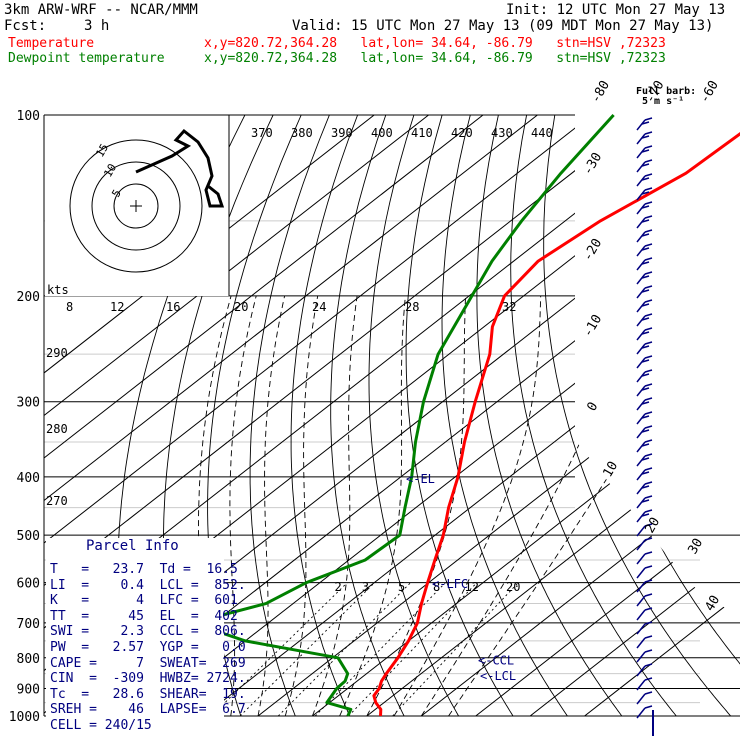 The image size is (740, 740). Describe the element at coordinates (262, 133) in the screenshot. I see `theta-label: 370` at that location.